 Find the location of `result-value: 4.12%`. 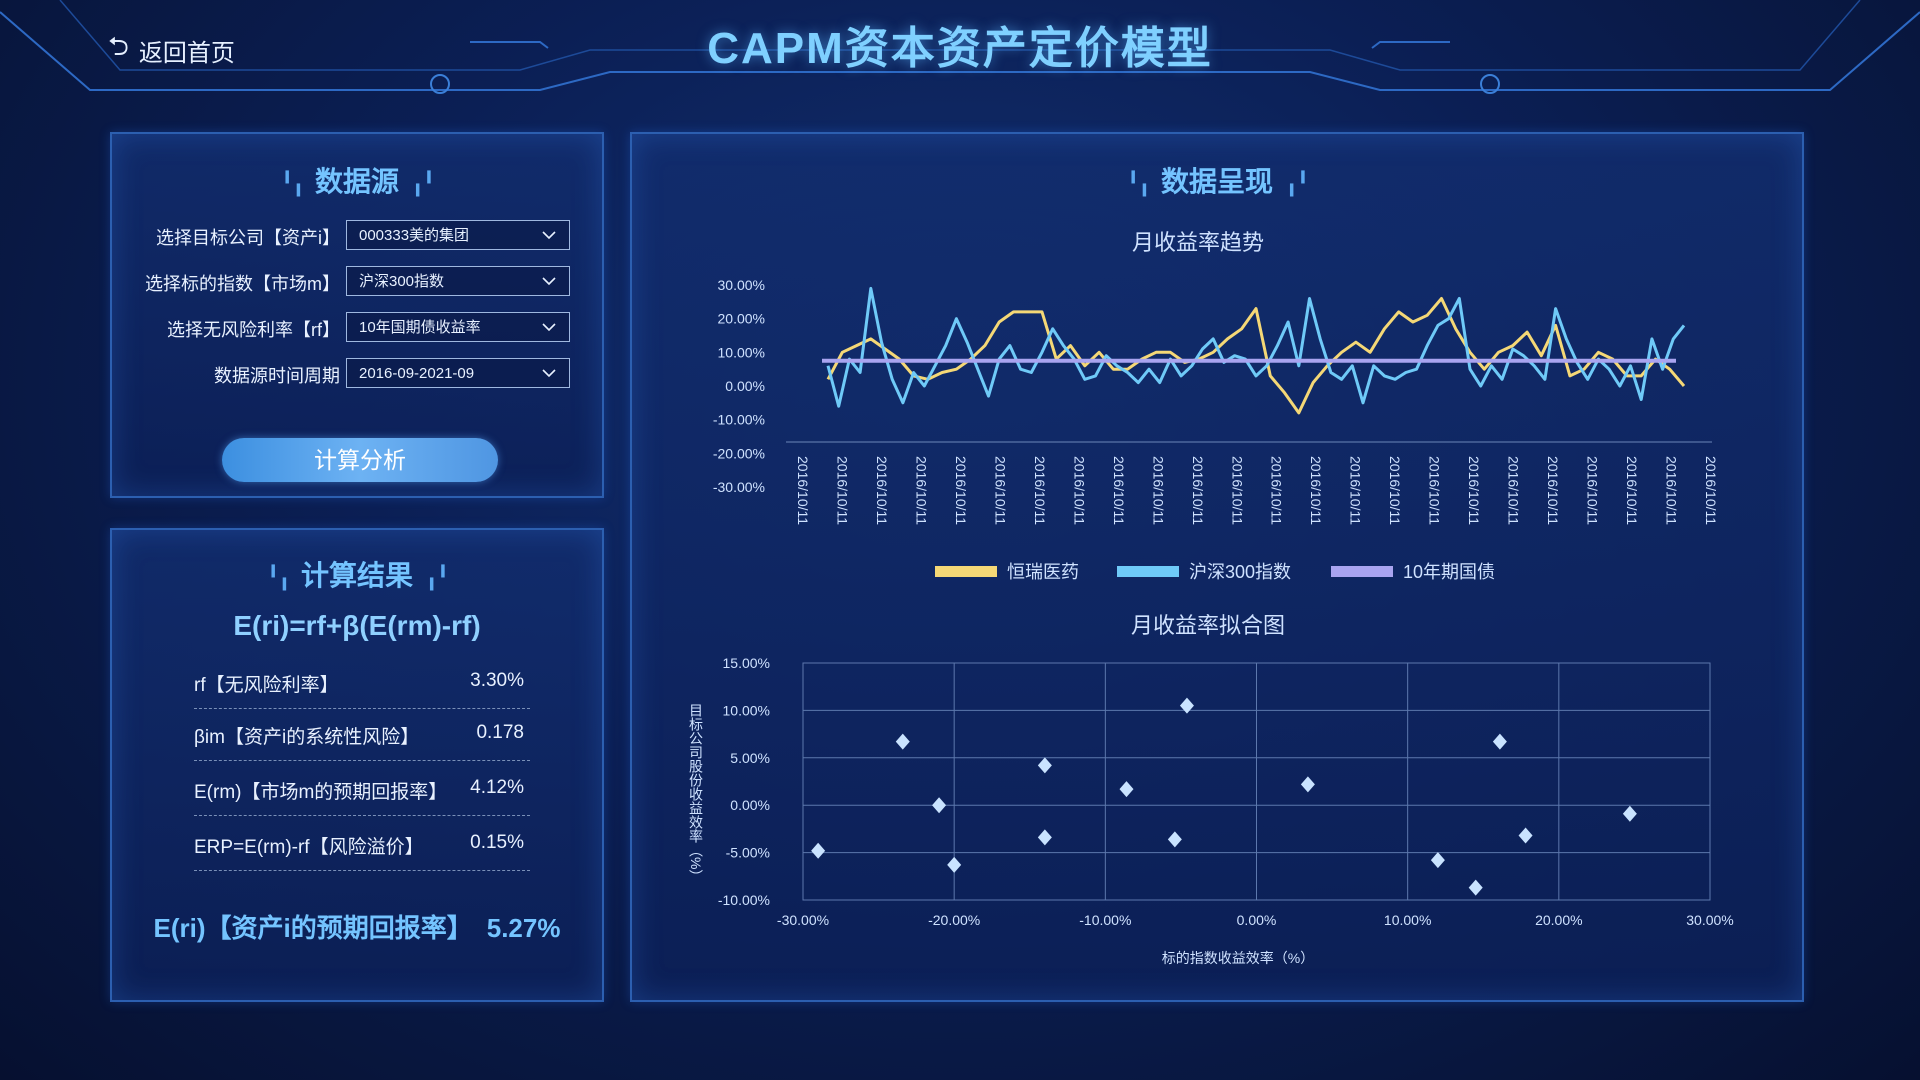

result-value: 4.12% is located at coordinates (497, 787).